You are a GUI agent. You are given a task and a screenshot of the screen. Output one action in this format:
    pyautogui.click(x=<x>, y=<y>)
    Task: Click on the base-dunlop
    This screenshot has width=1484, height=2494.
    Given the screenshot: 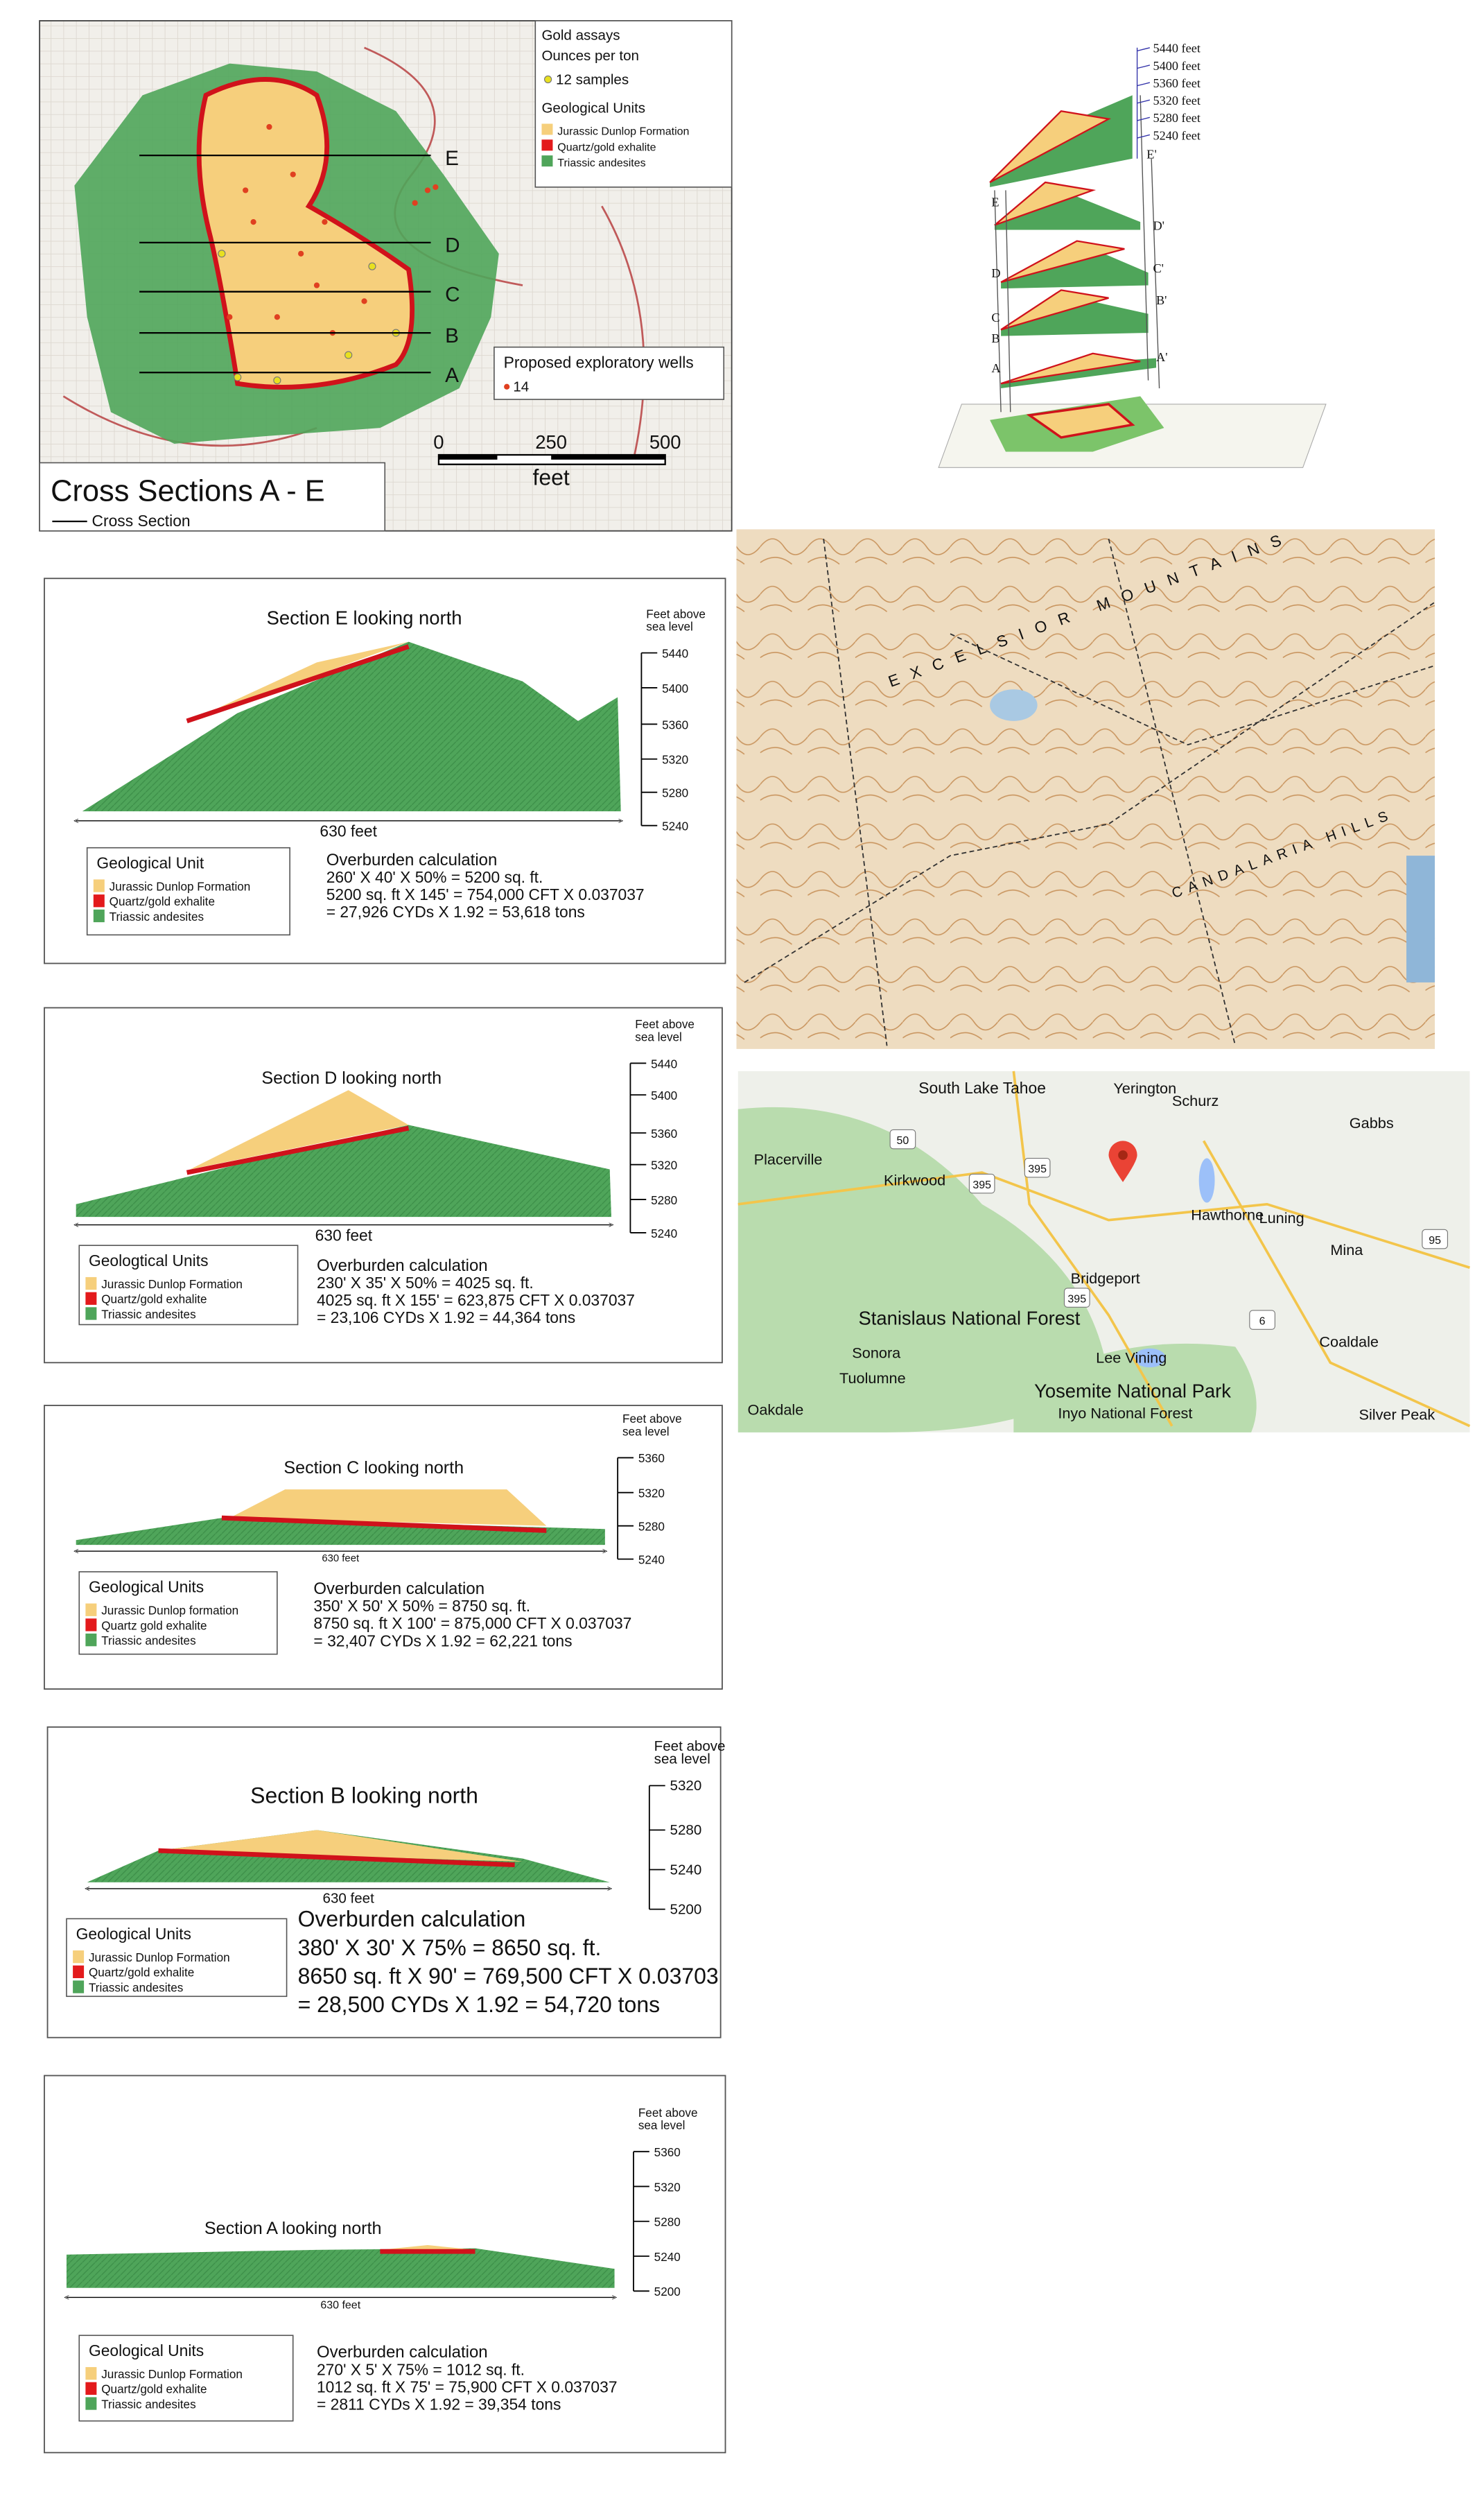 What is the action you would take?
    pyautogui.click(x=1080, y=421)
    